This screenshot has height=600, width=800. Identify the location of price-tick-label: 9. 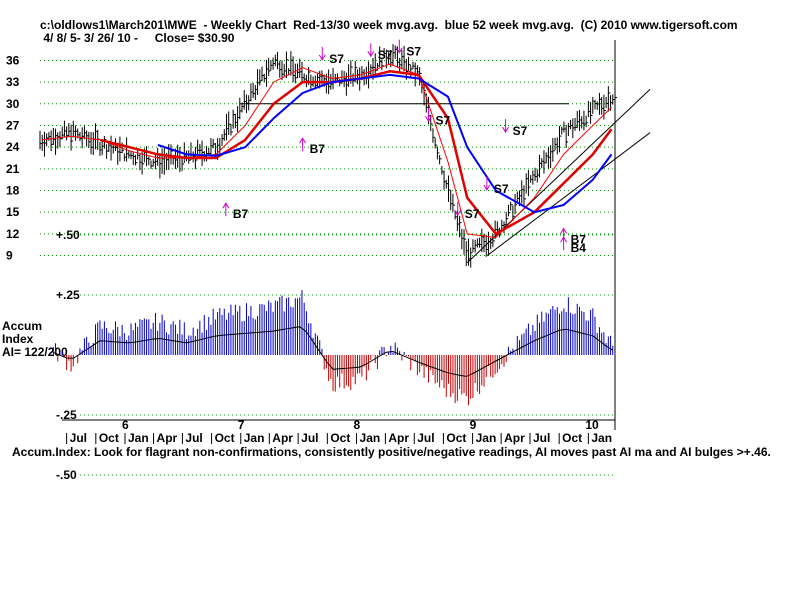
(9, 256).